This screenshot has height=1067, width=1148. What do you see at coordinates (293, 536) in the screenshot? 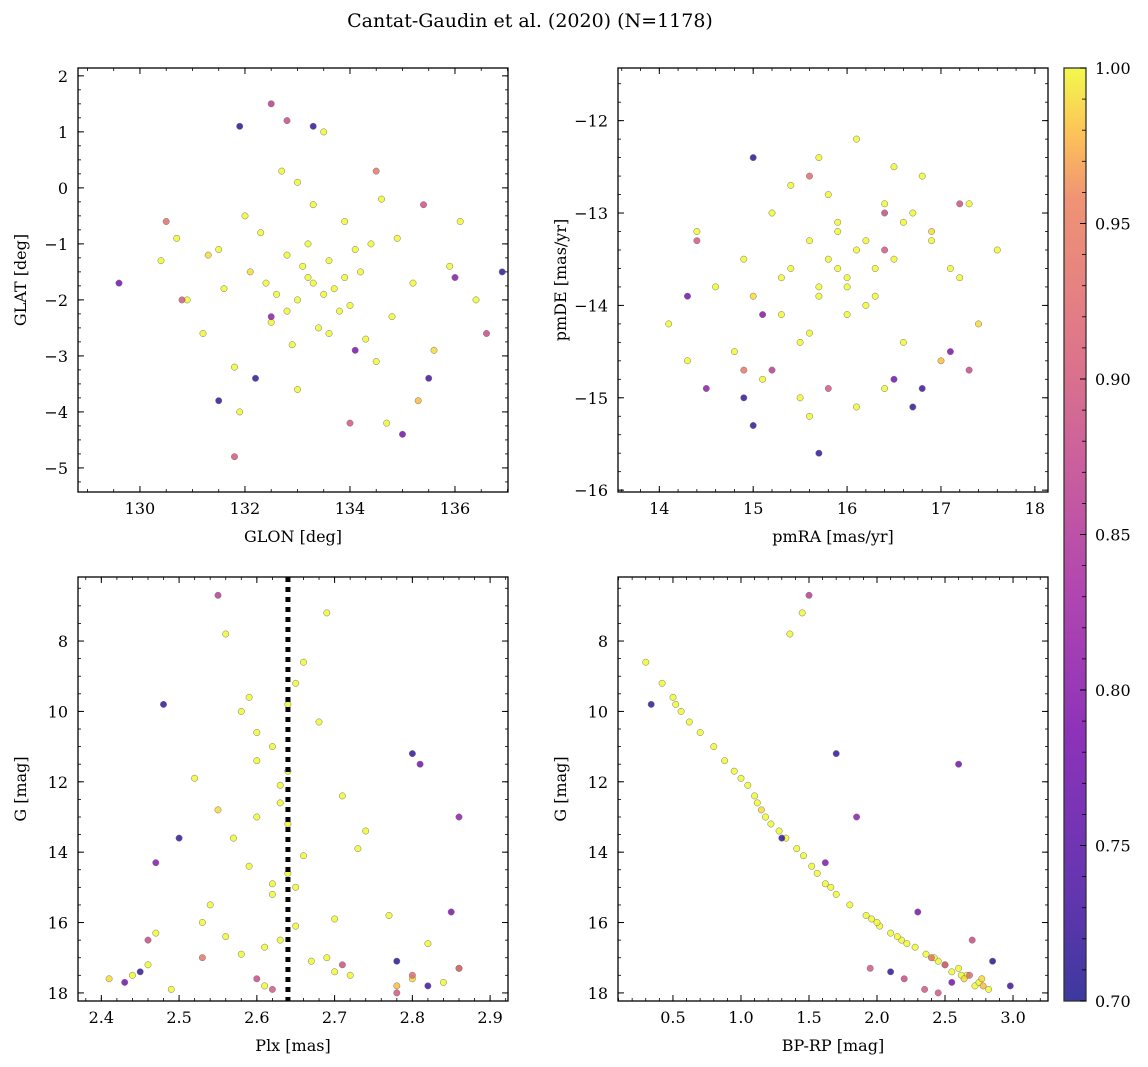
I see `x-axis-label: GLON [deg]` at bounding box center [293, 536].